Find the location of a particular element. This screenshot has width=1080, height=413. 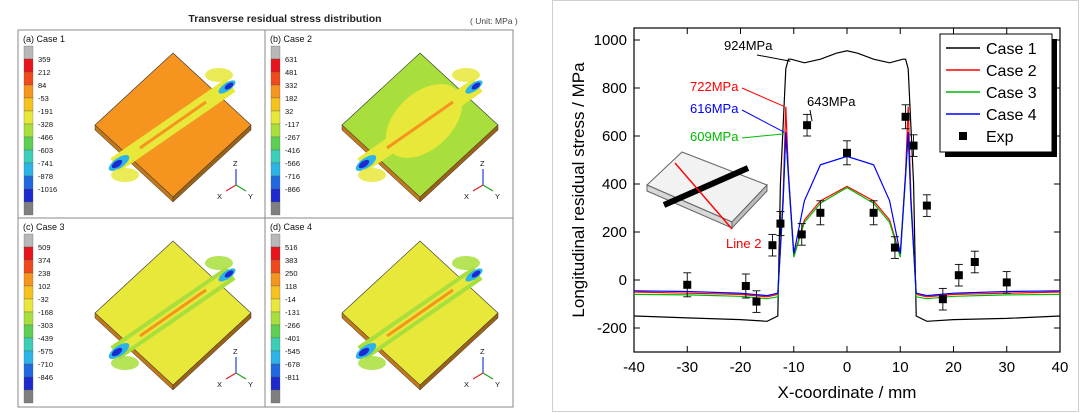

x-tick-label: 0 is located at coordinates (847, 367).